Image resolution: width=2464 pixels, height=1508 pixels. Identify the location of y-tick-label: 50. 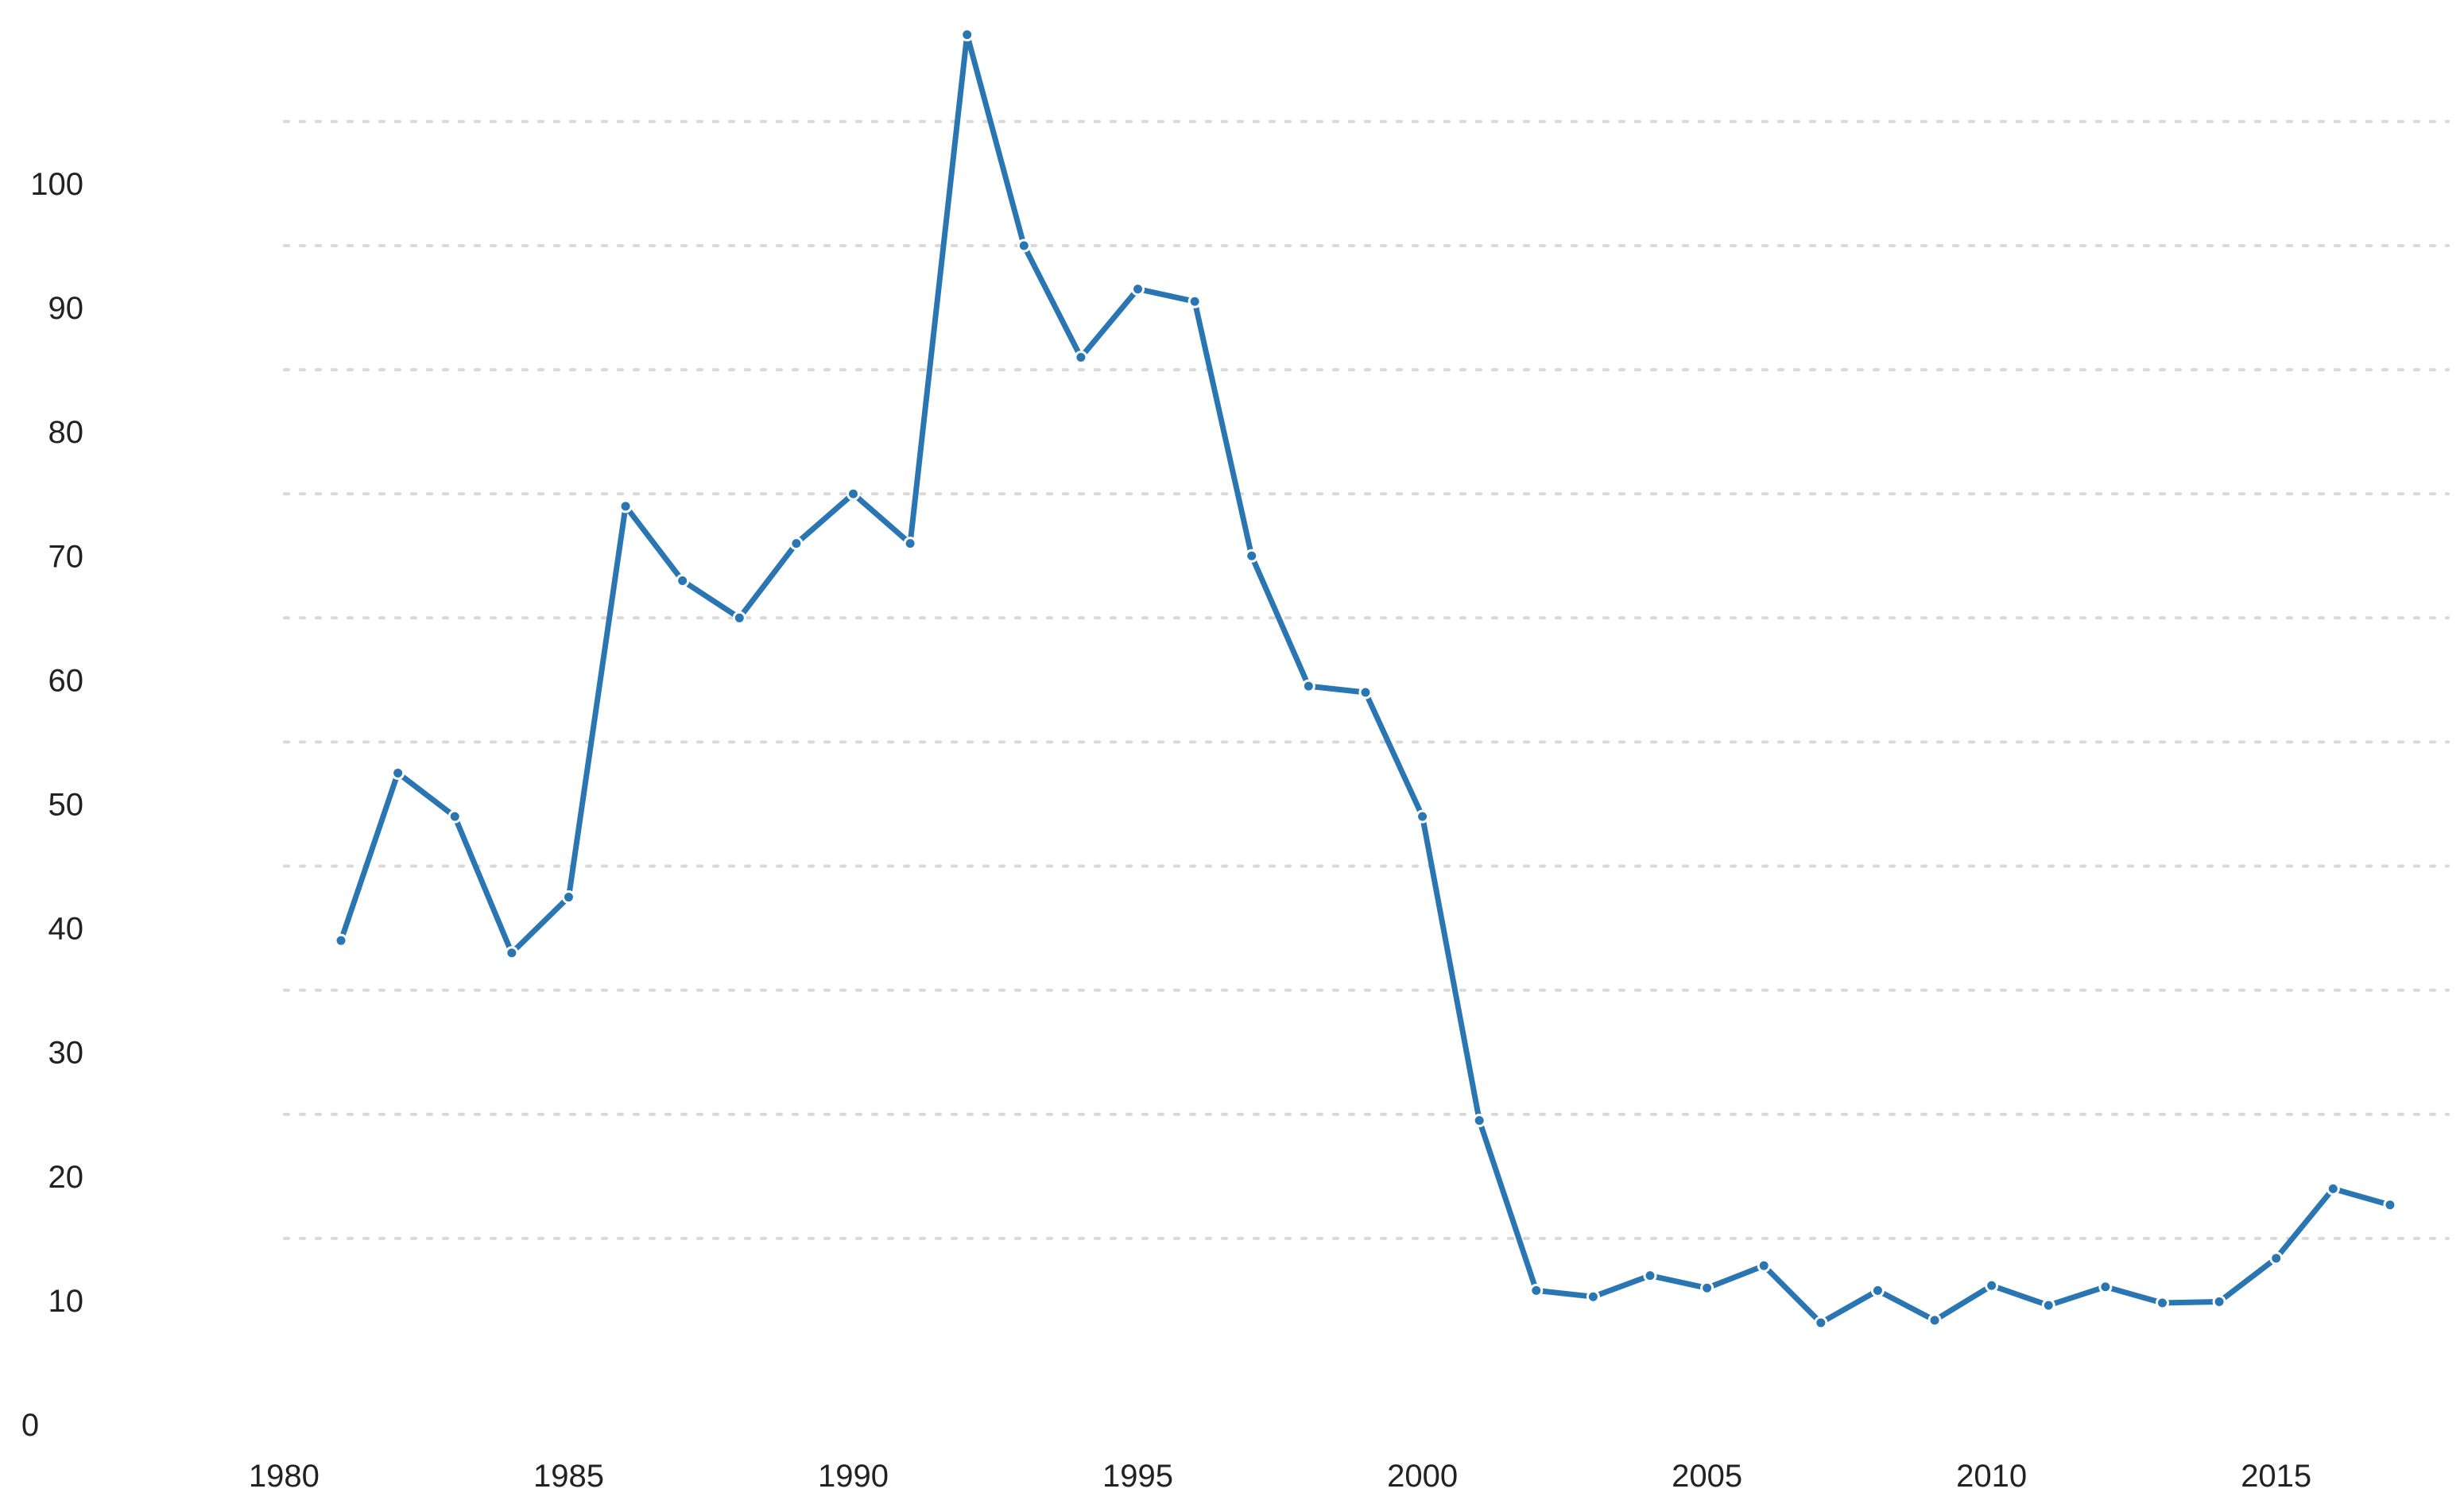
(66, 804).